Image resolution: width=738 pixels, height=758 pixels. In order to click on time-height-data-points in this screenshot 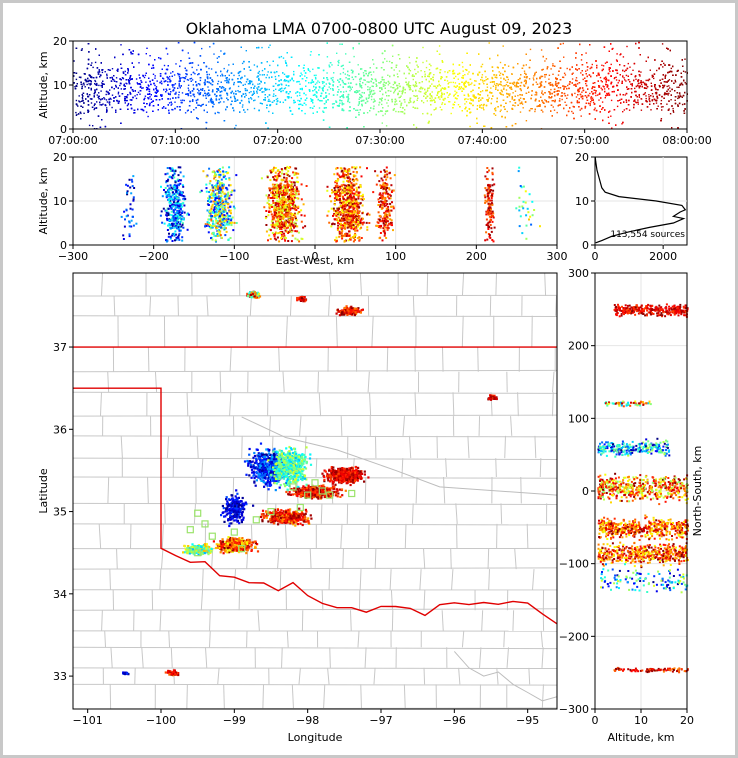, I will do `click(380, 85)`.